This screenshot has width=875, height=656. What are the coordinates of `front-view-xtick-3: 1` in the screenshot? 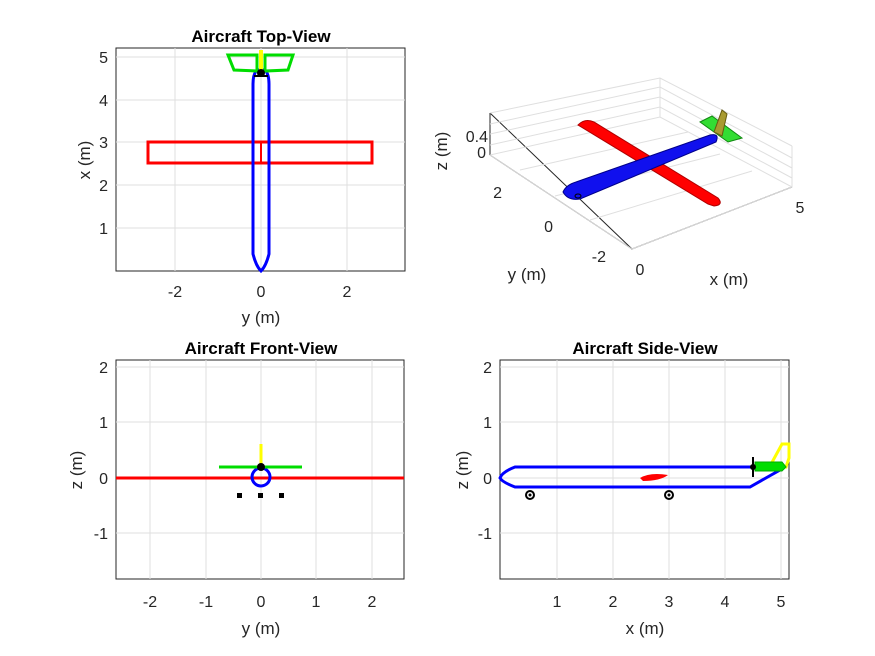 It's located at (316, 602).